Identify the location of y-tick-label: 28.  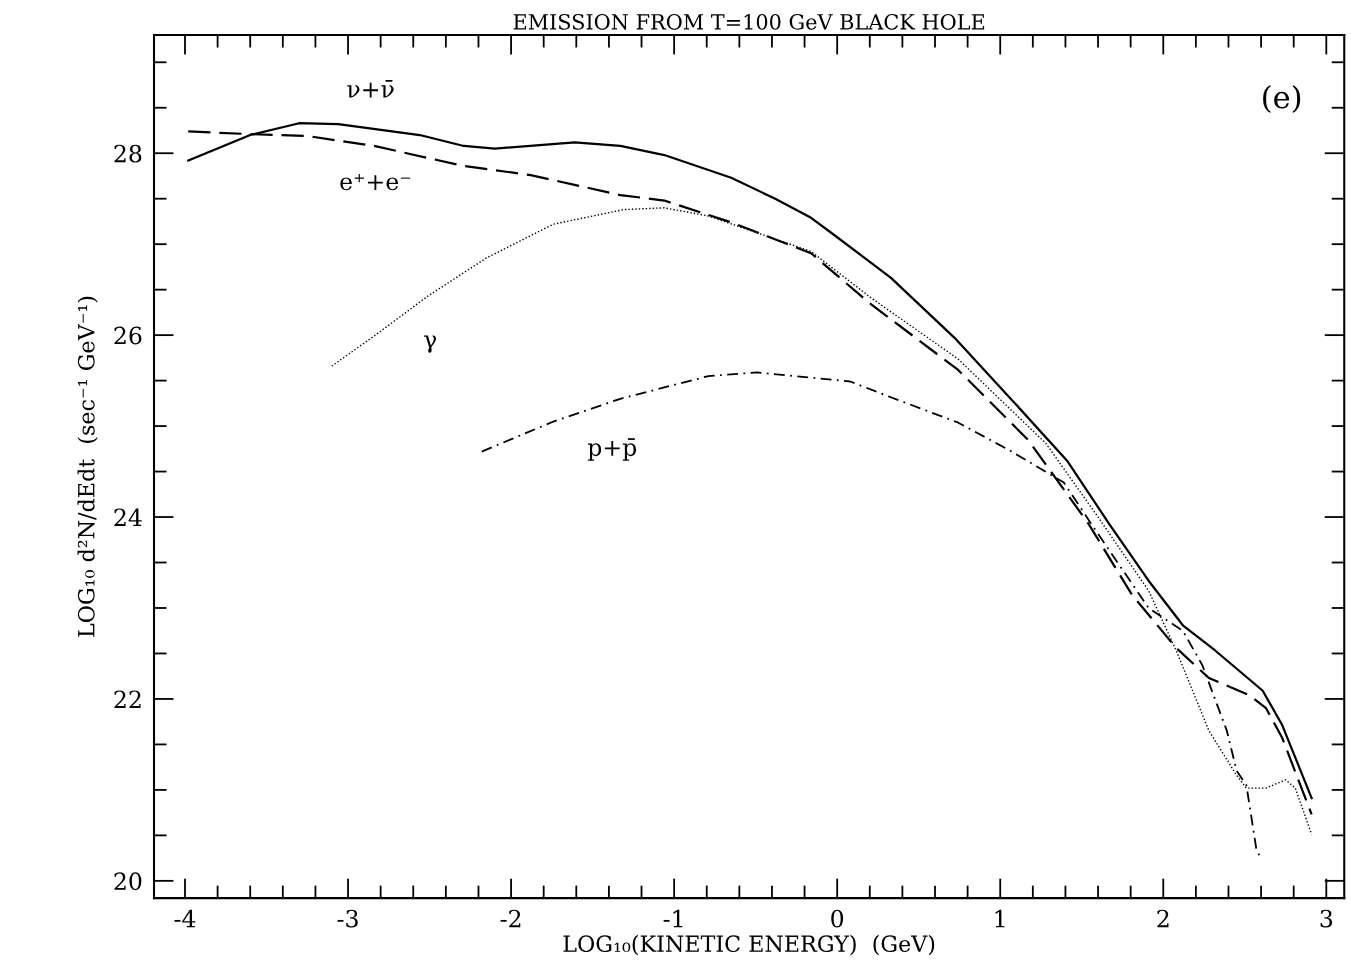
(128, 153).